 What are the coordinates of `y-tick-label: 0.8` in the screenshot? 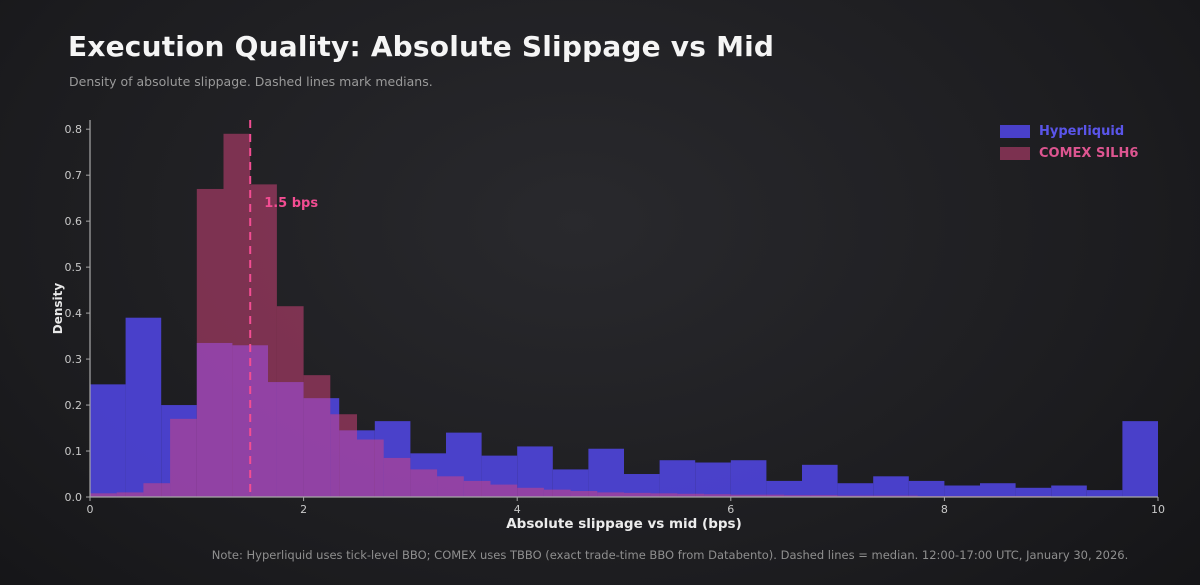 It's located at (74, 129).